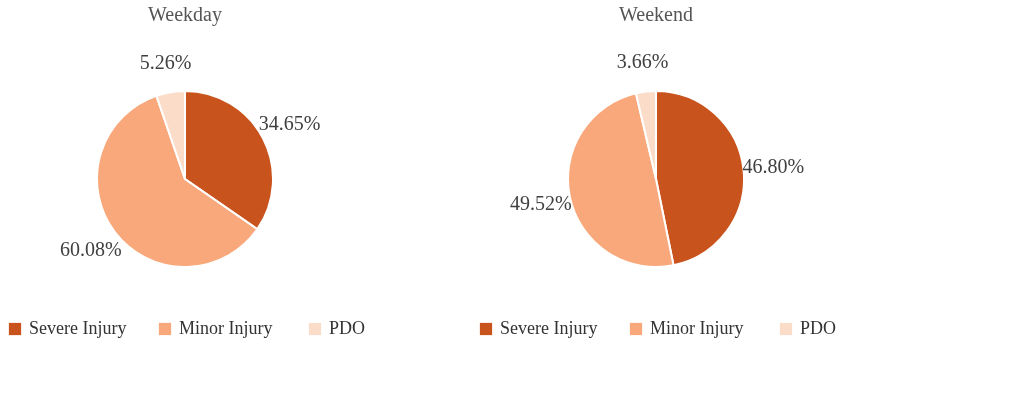 Image resolution: width=1028 pixels, height=420 pixels. Describe the element at coordinates (91, 249) in the screenshot. I see `data-label: 60.08%` at that location.